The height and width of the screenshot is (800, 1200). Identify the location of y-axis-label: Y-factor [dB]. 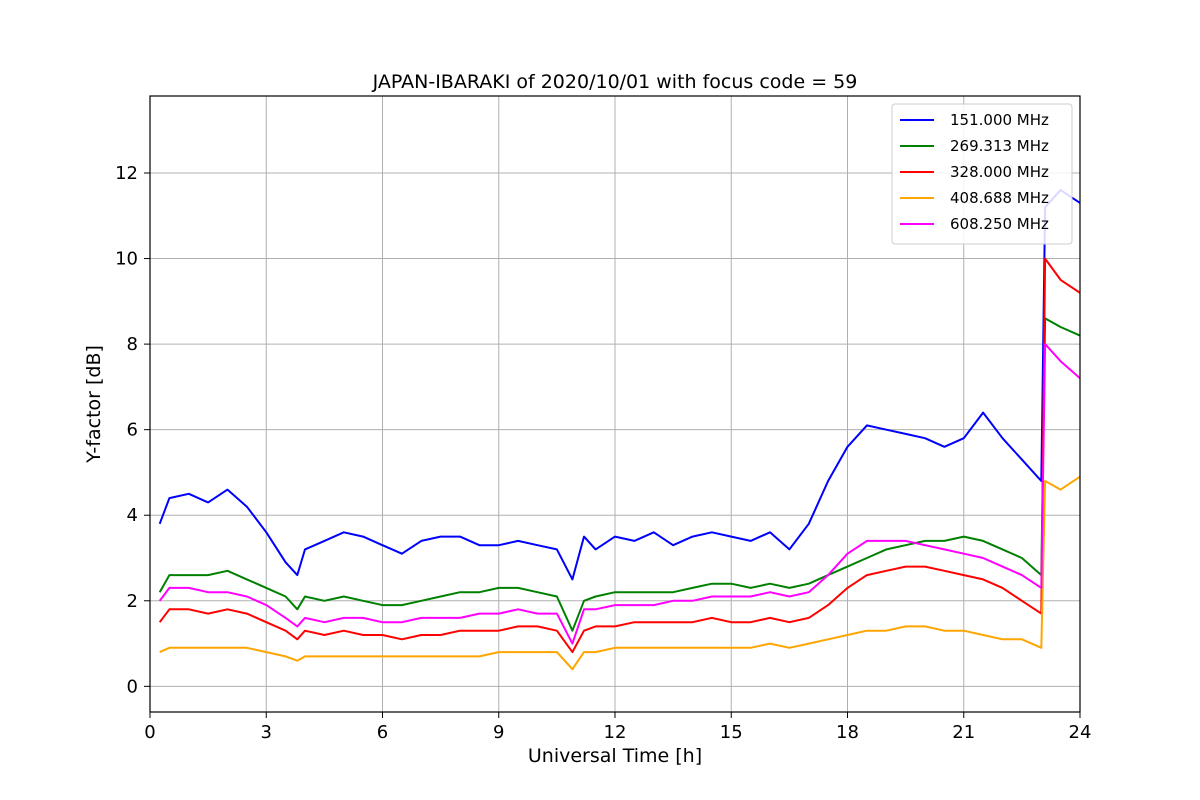
(94, 404).